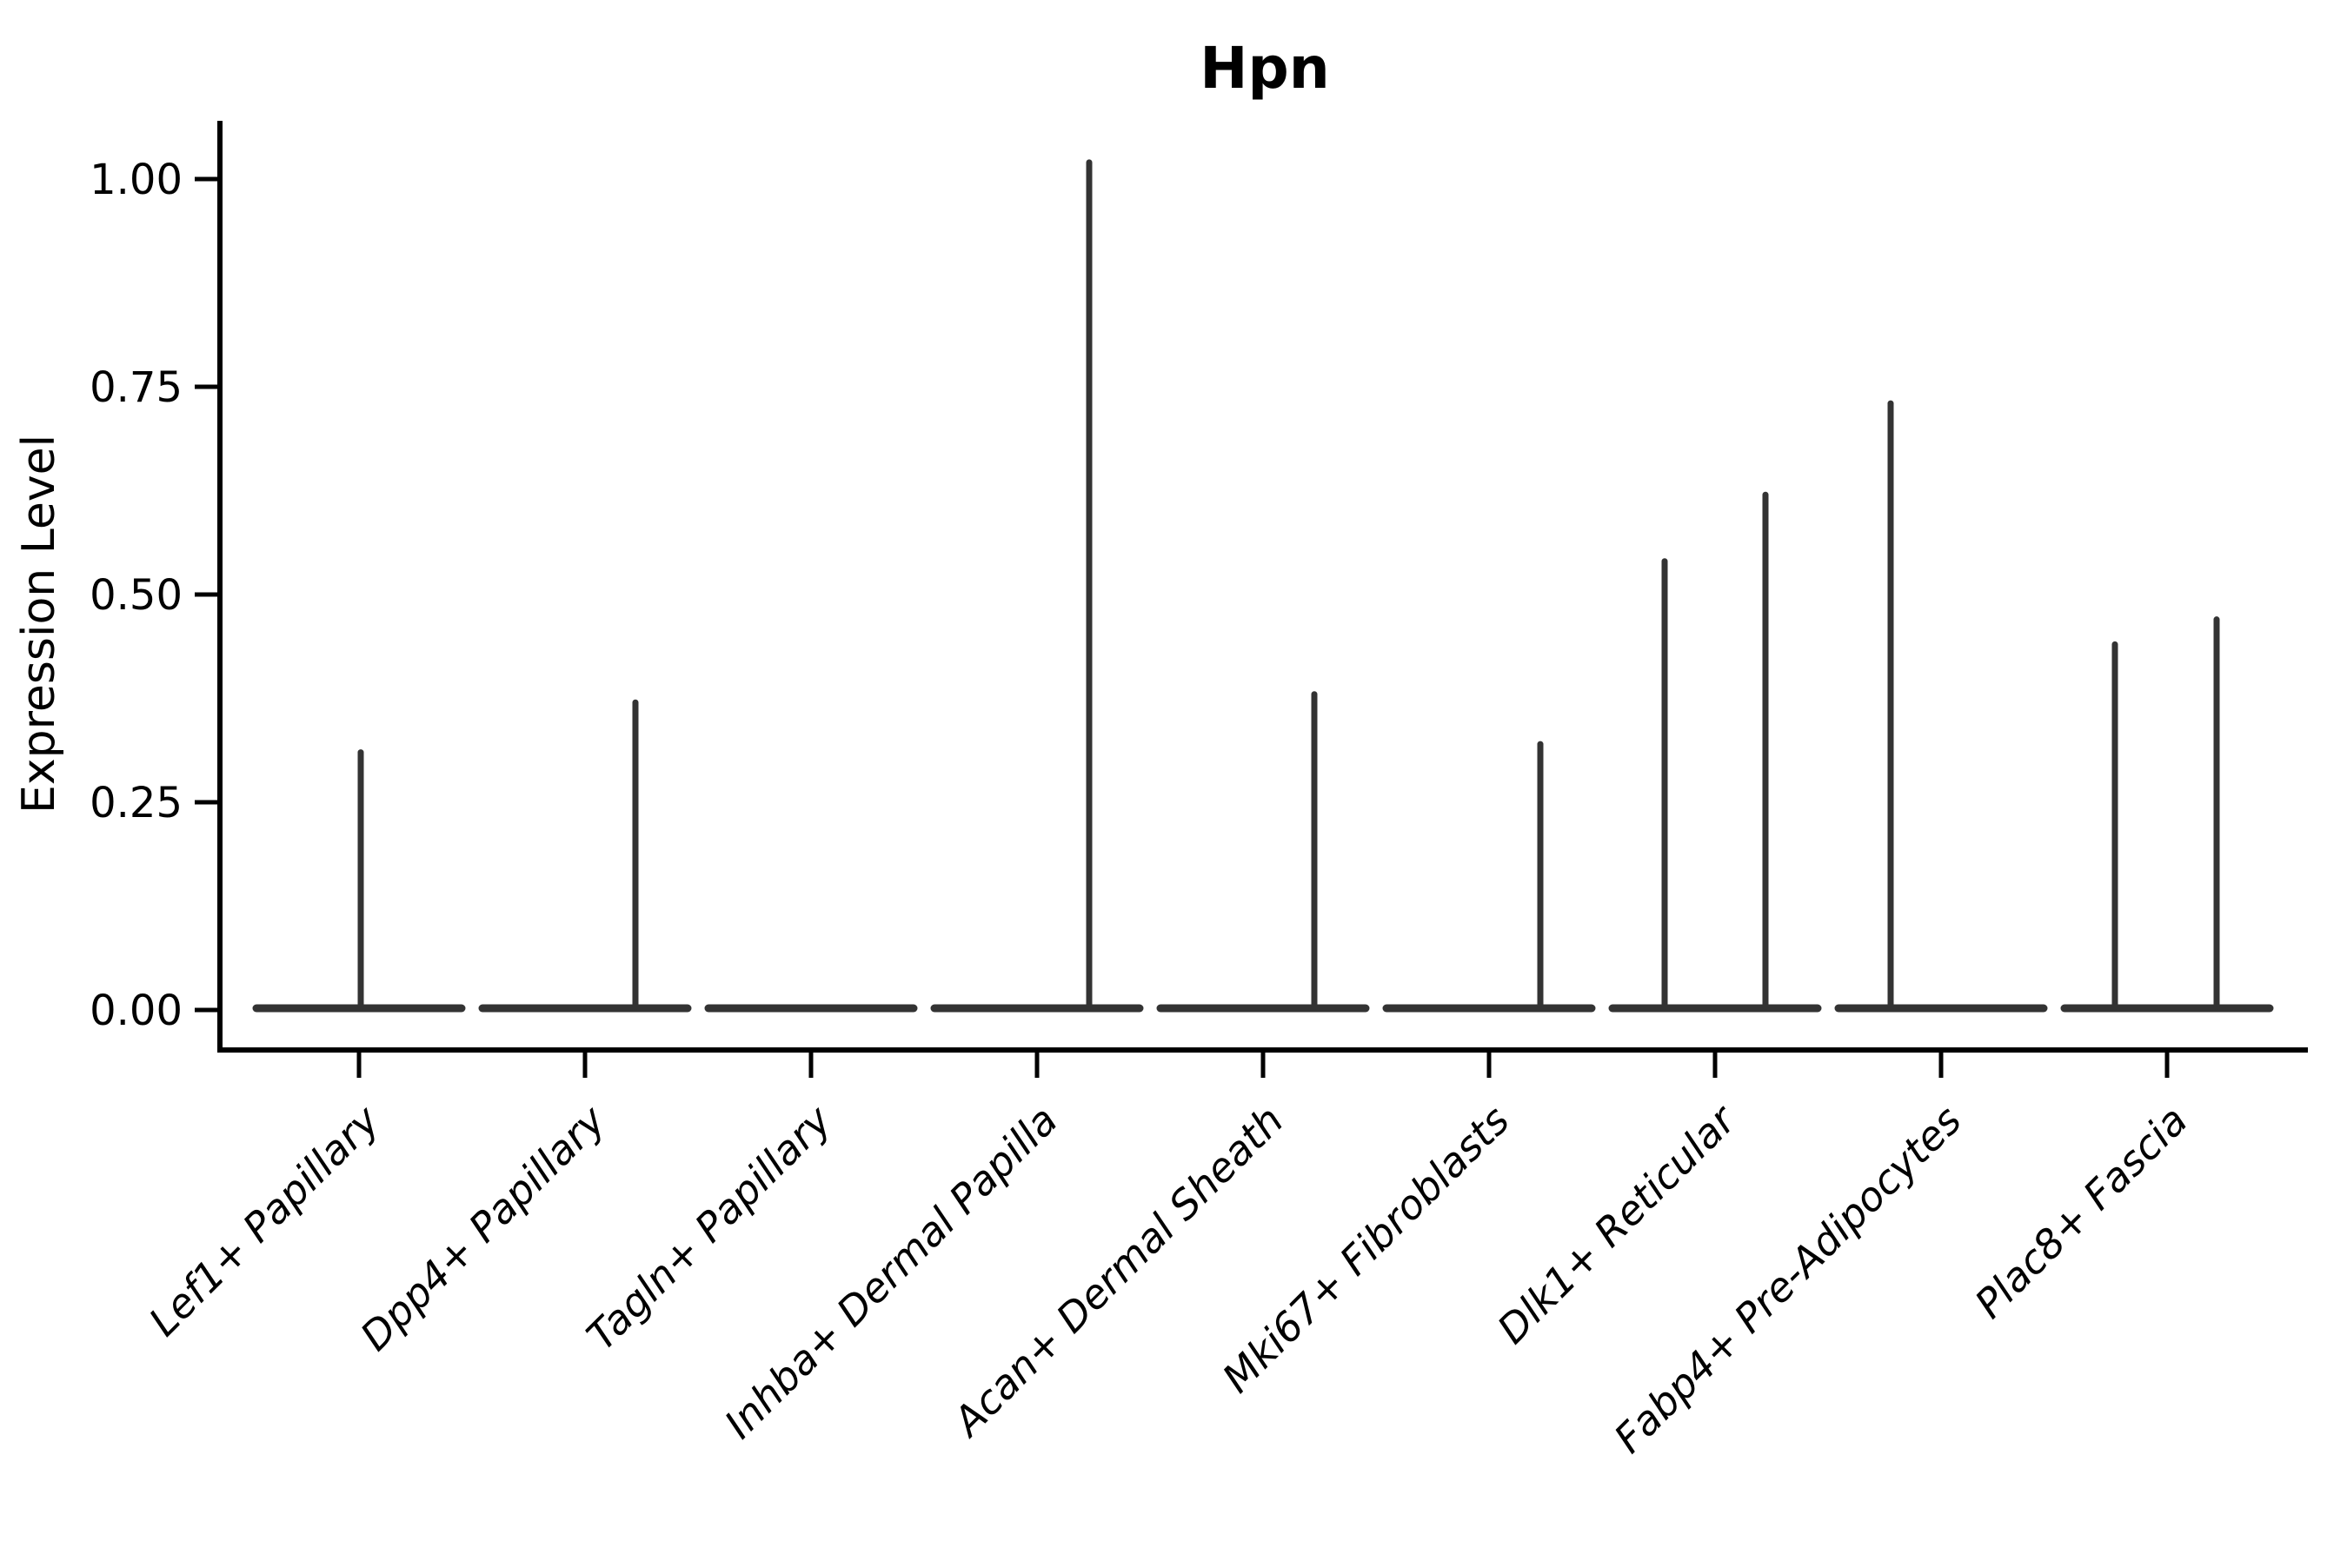 The width and height of the screenshot is (2347, 1568). Describe the element at coordinates (136, 180) in the screenshot. I see `y-tick-label-4: 1.00` at that location.